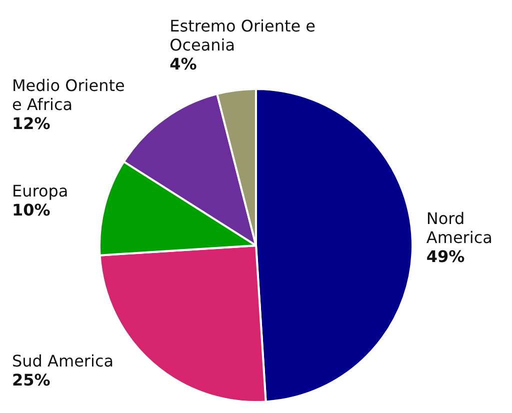 Image resolution: width=512 pixels, height=413 pixels. What do you see at coordinates (31, 380) in the screenshot?
I see `data-label: 25%` at bounding box center [31, 380].